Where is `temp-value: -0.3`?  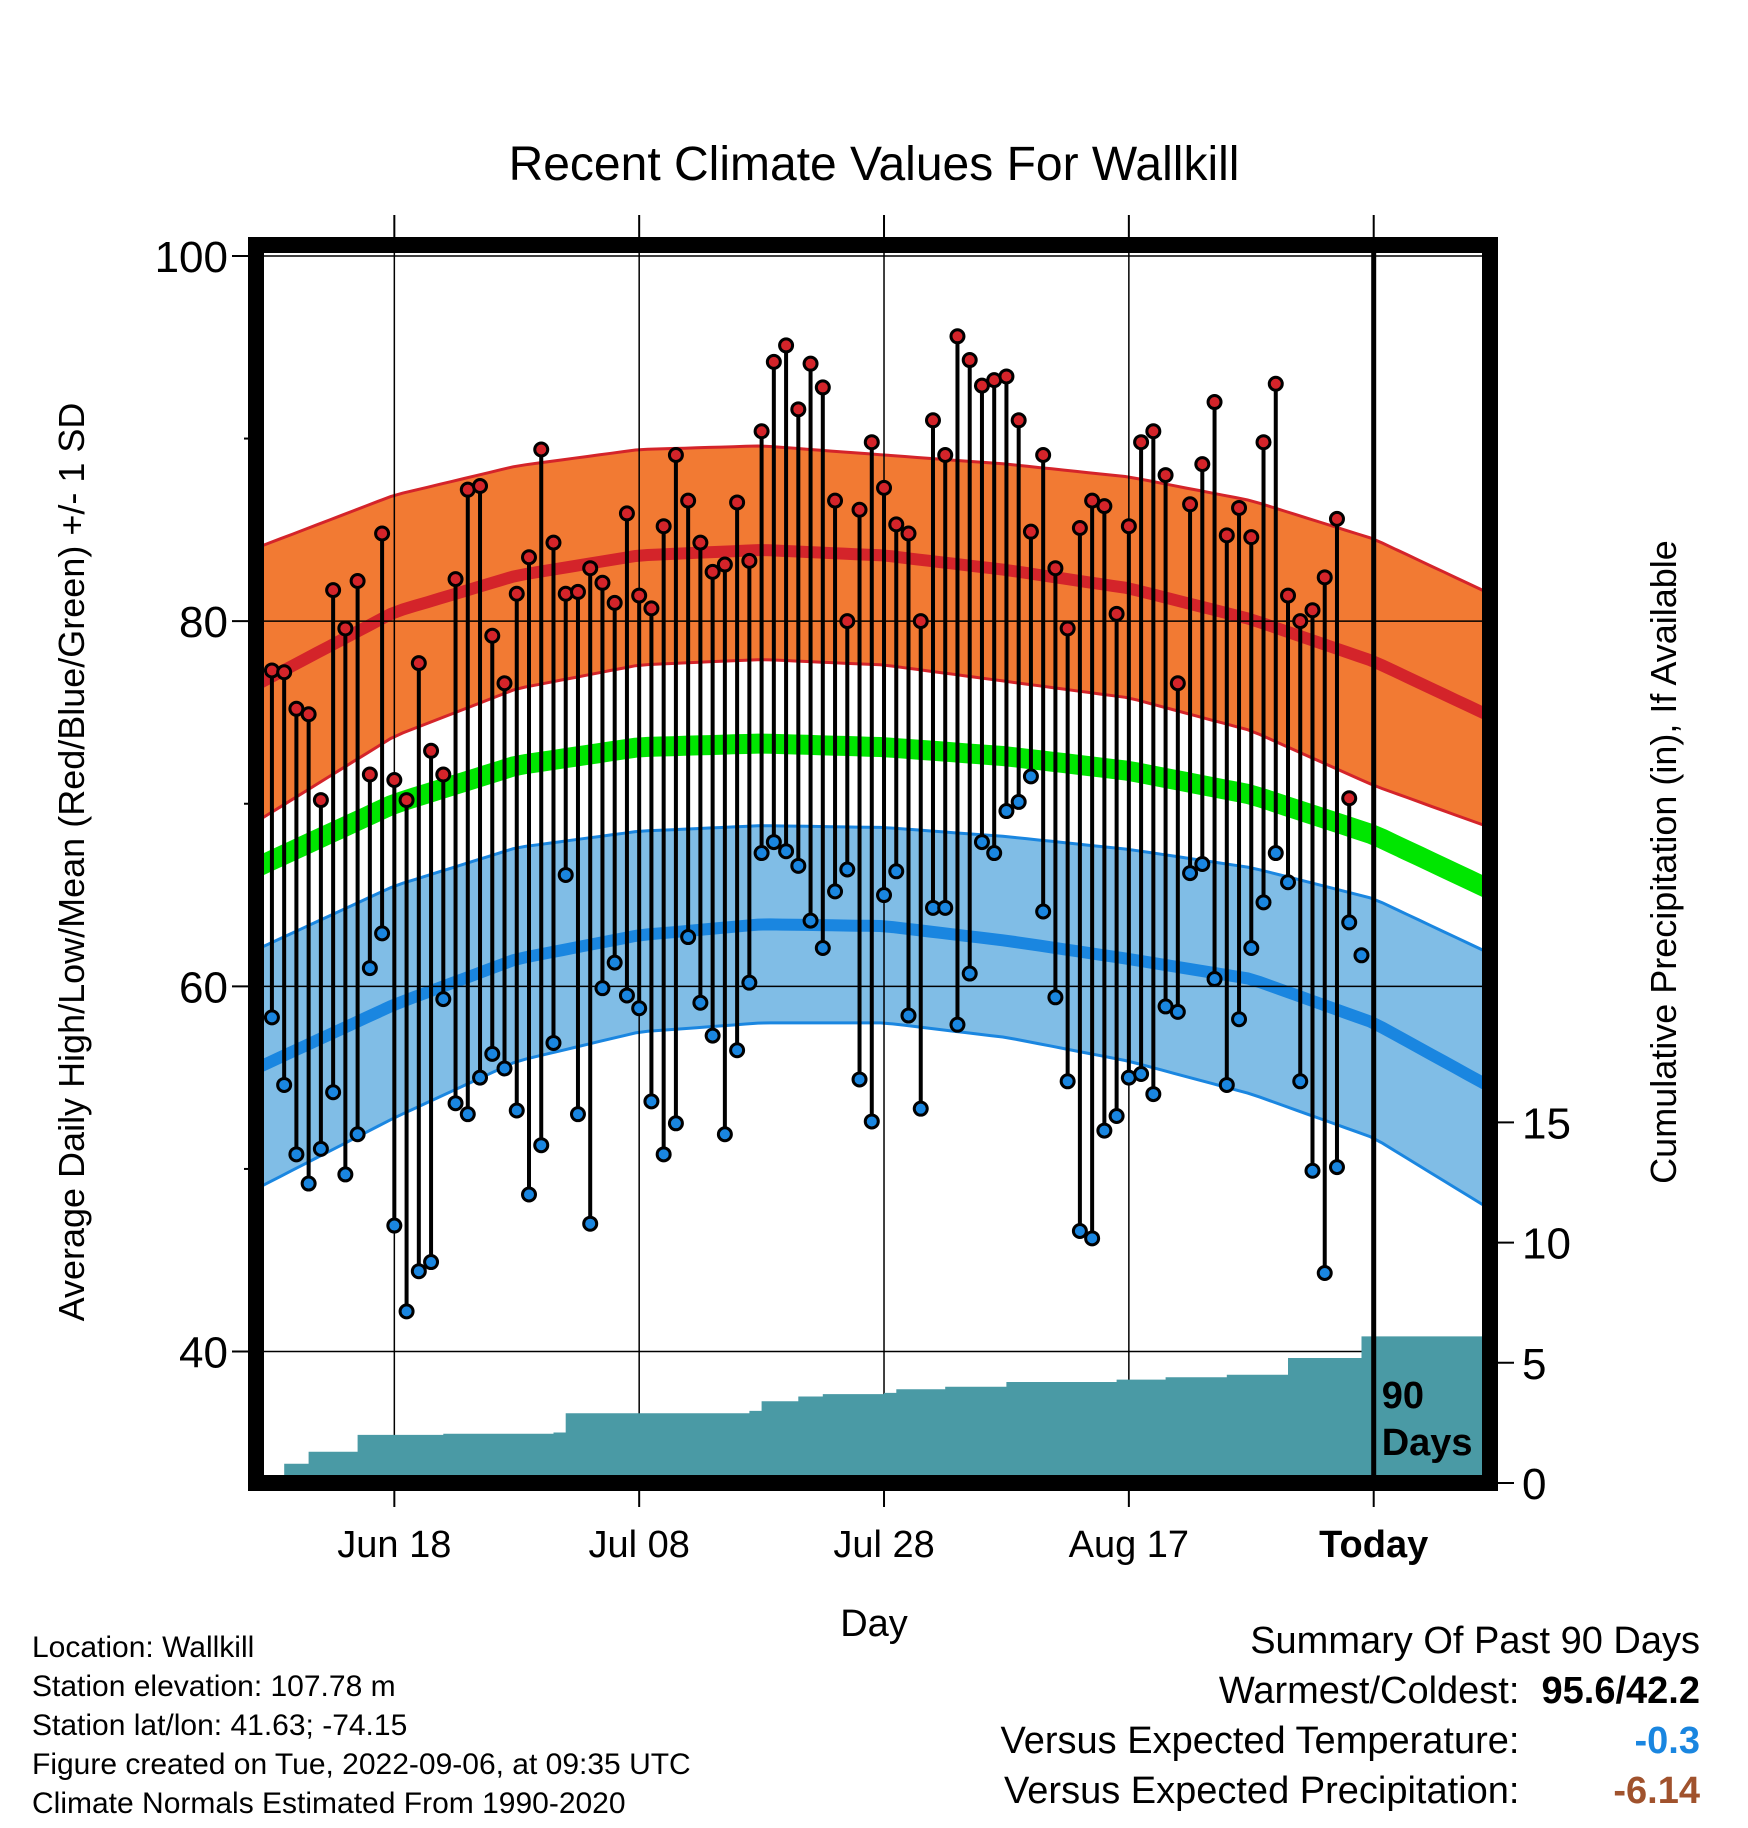 temp-value: -0.3 is located at coordinates (1667, 1741).